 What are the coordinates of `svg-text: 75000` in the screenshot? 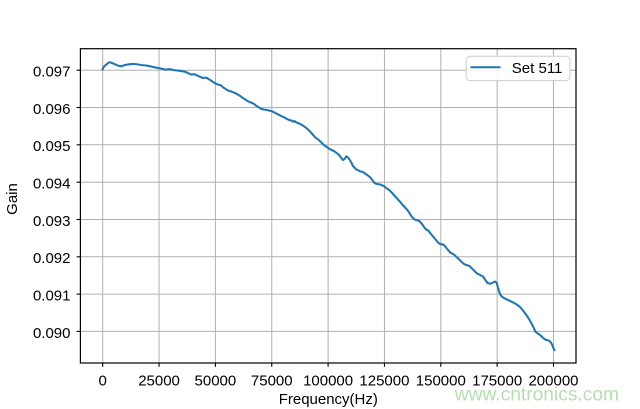 It's located at (272, 381).